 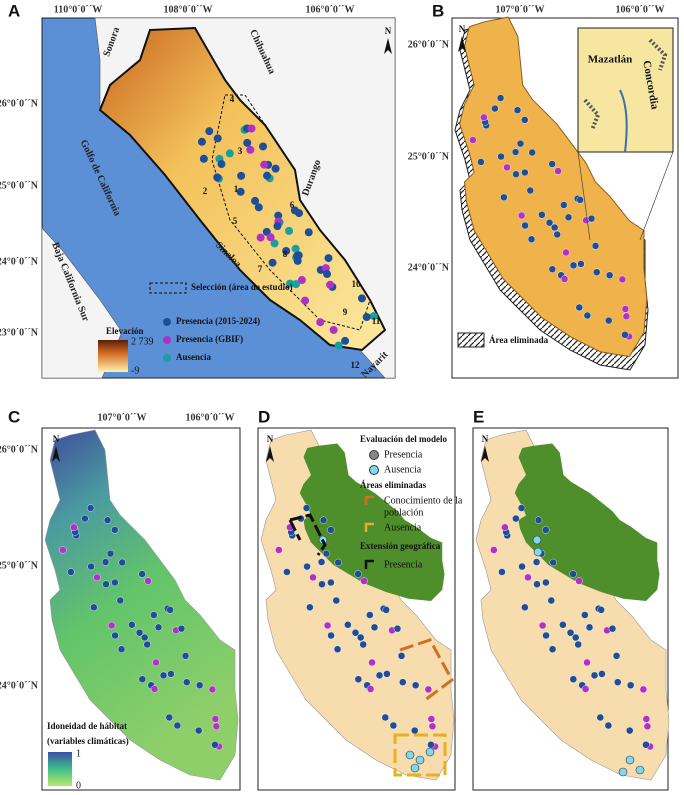 I want to click on removed-absence-box, so click(x=420, y=755).